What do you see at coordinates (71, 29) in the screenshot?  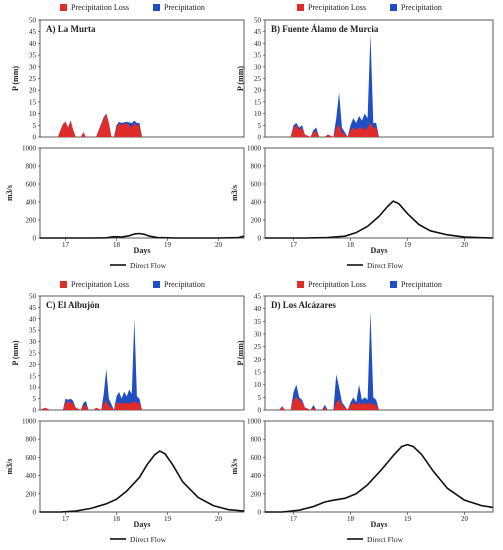 I see `panel-a-title: A) La Murta` at bounding box center [71, 29].